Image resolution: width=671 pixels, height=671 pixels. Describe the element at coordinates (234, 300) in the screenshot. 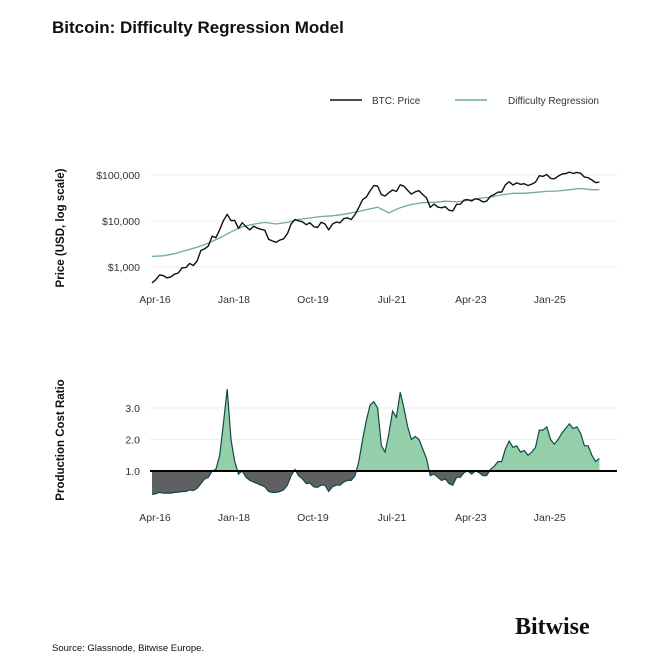

I see `top-x-tick-label: Jan-18` at that location.